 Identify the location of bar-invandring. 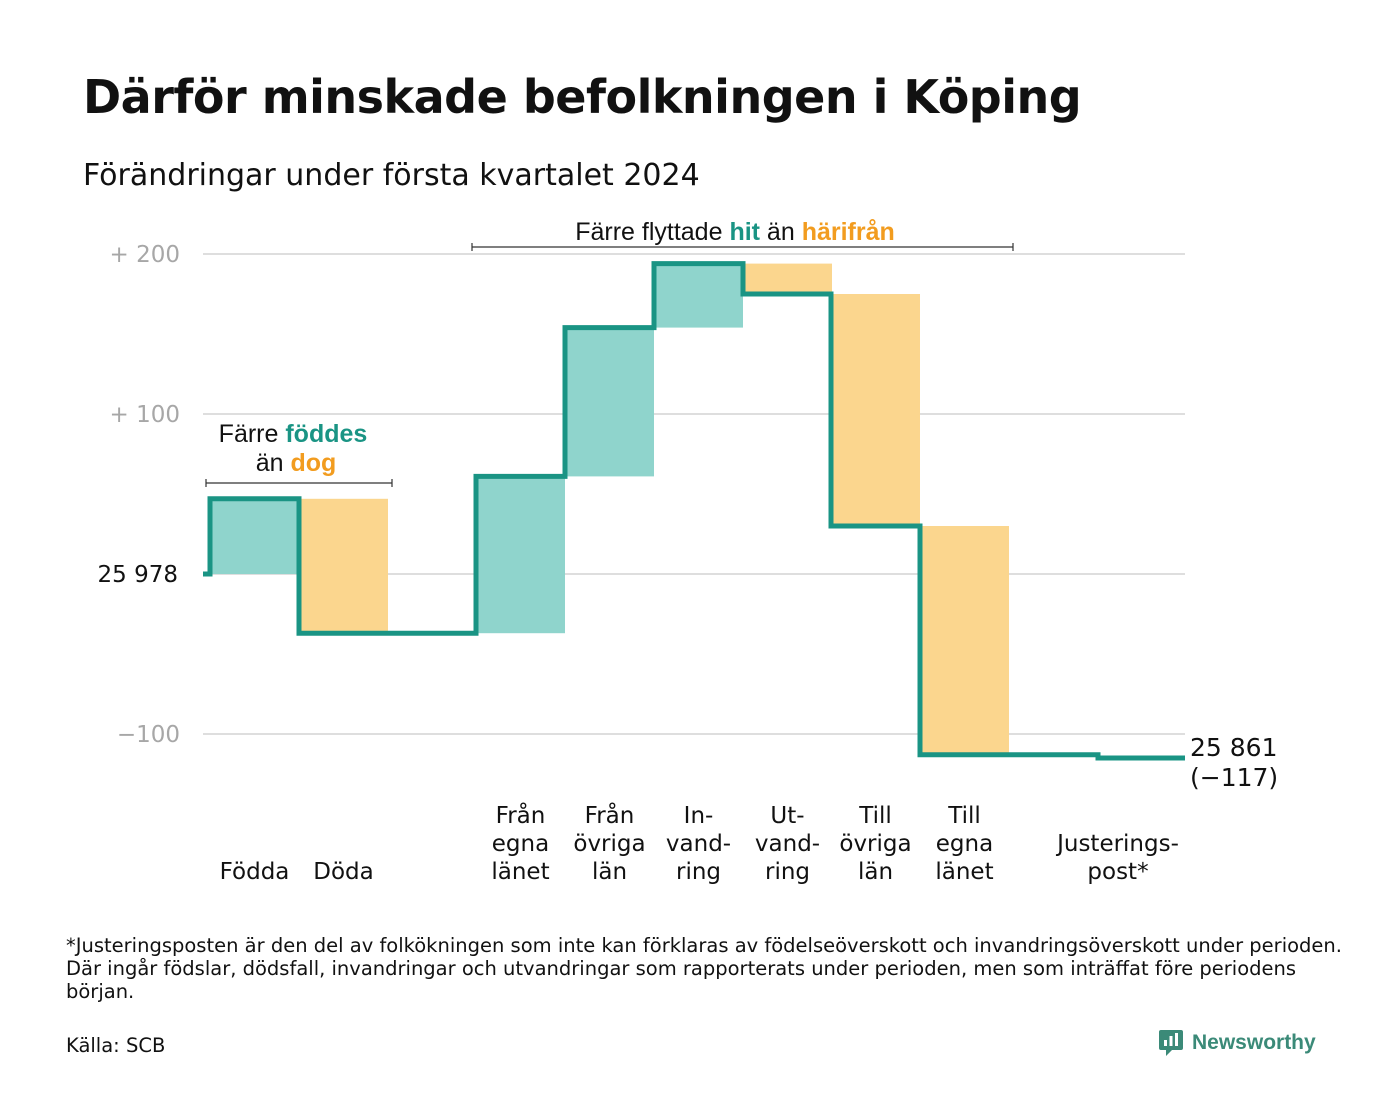
(698, 295).